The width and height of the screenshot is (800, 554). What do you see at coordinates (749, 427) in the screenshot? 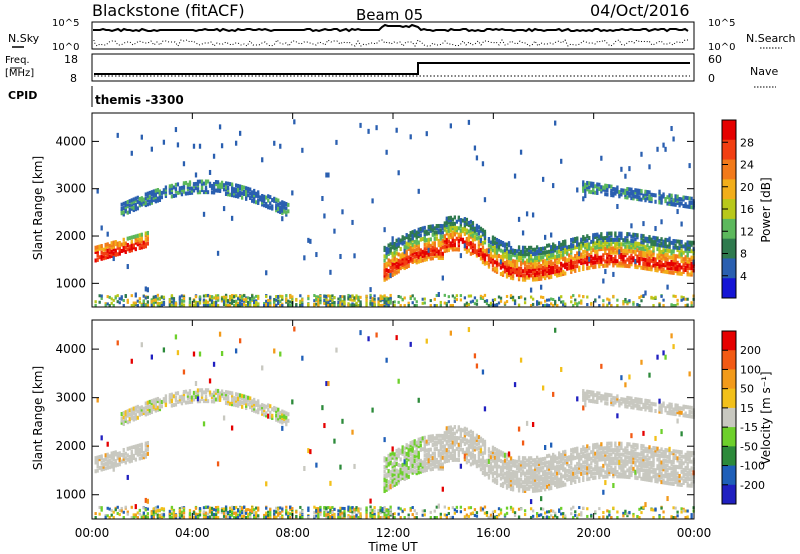
I see `colorbar-tick-label: -15` at bounding box center [749, 427].